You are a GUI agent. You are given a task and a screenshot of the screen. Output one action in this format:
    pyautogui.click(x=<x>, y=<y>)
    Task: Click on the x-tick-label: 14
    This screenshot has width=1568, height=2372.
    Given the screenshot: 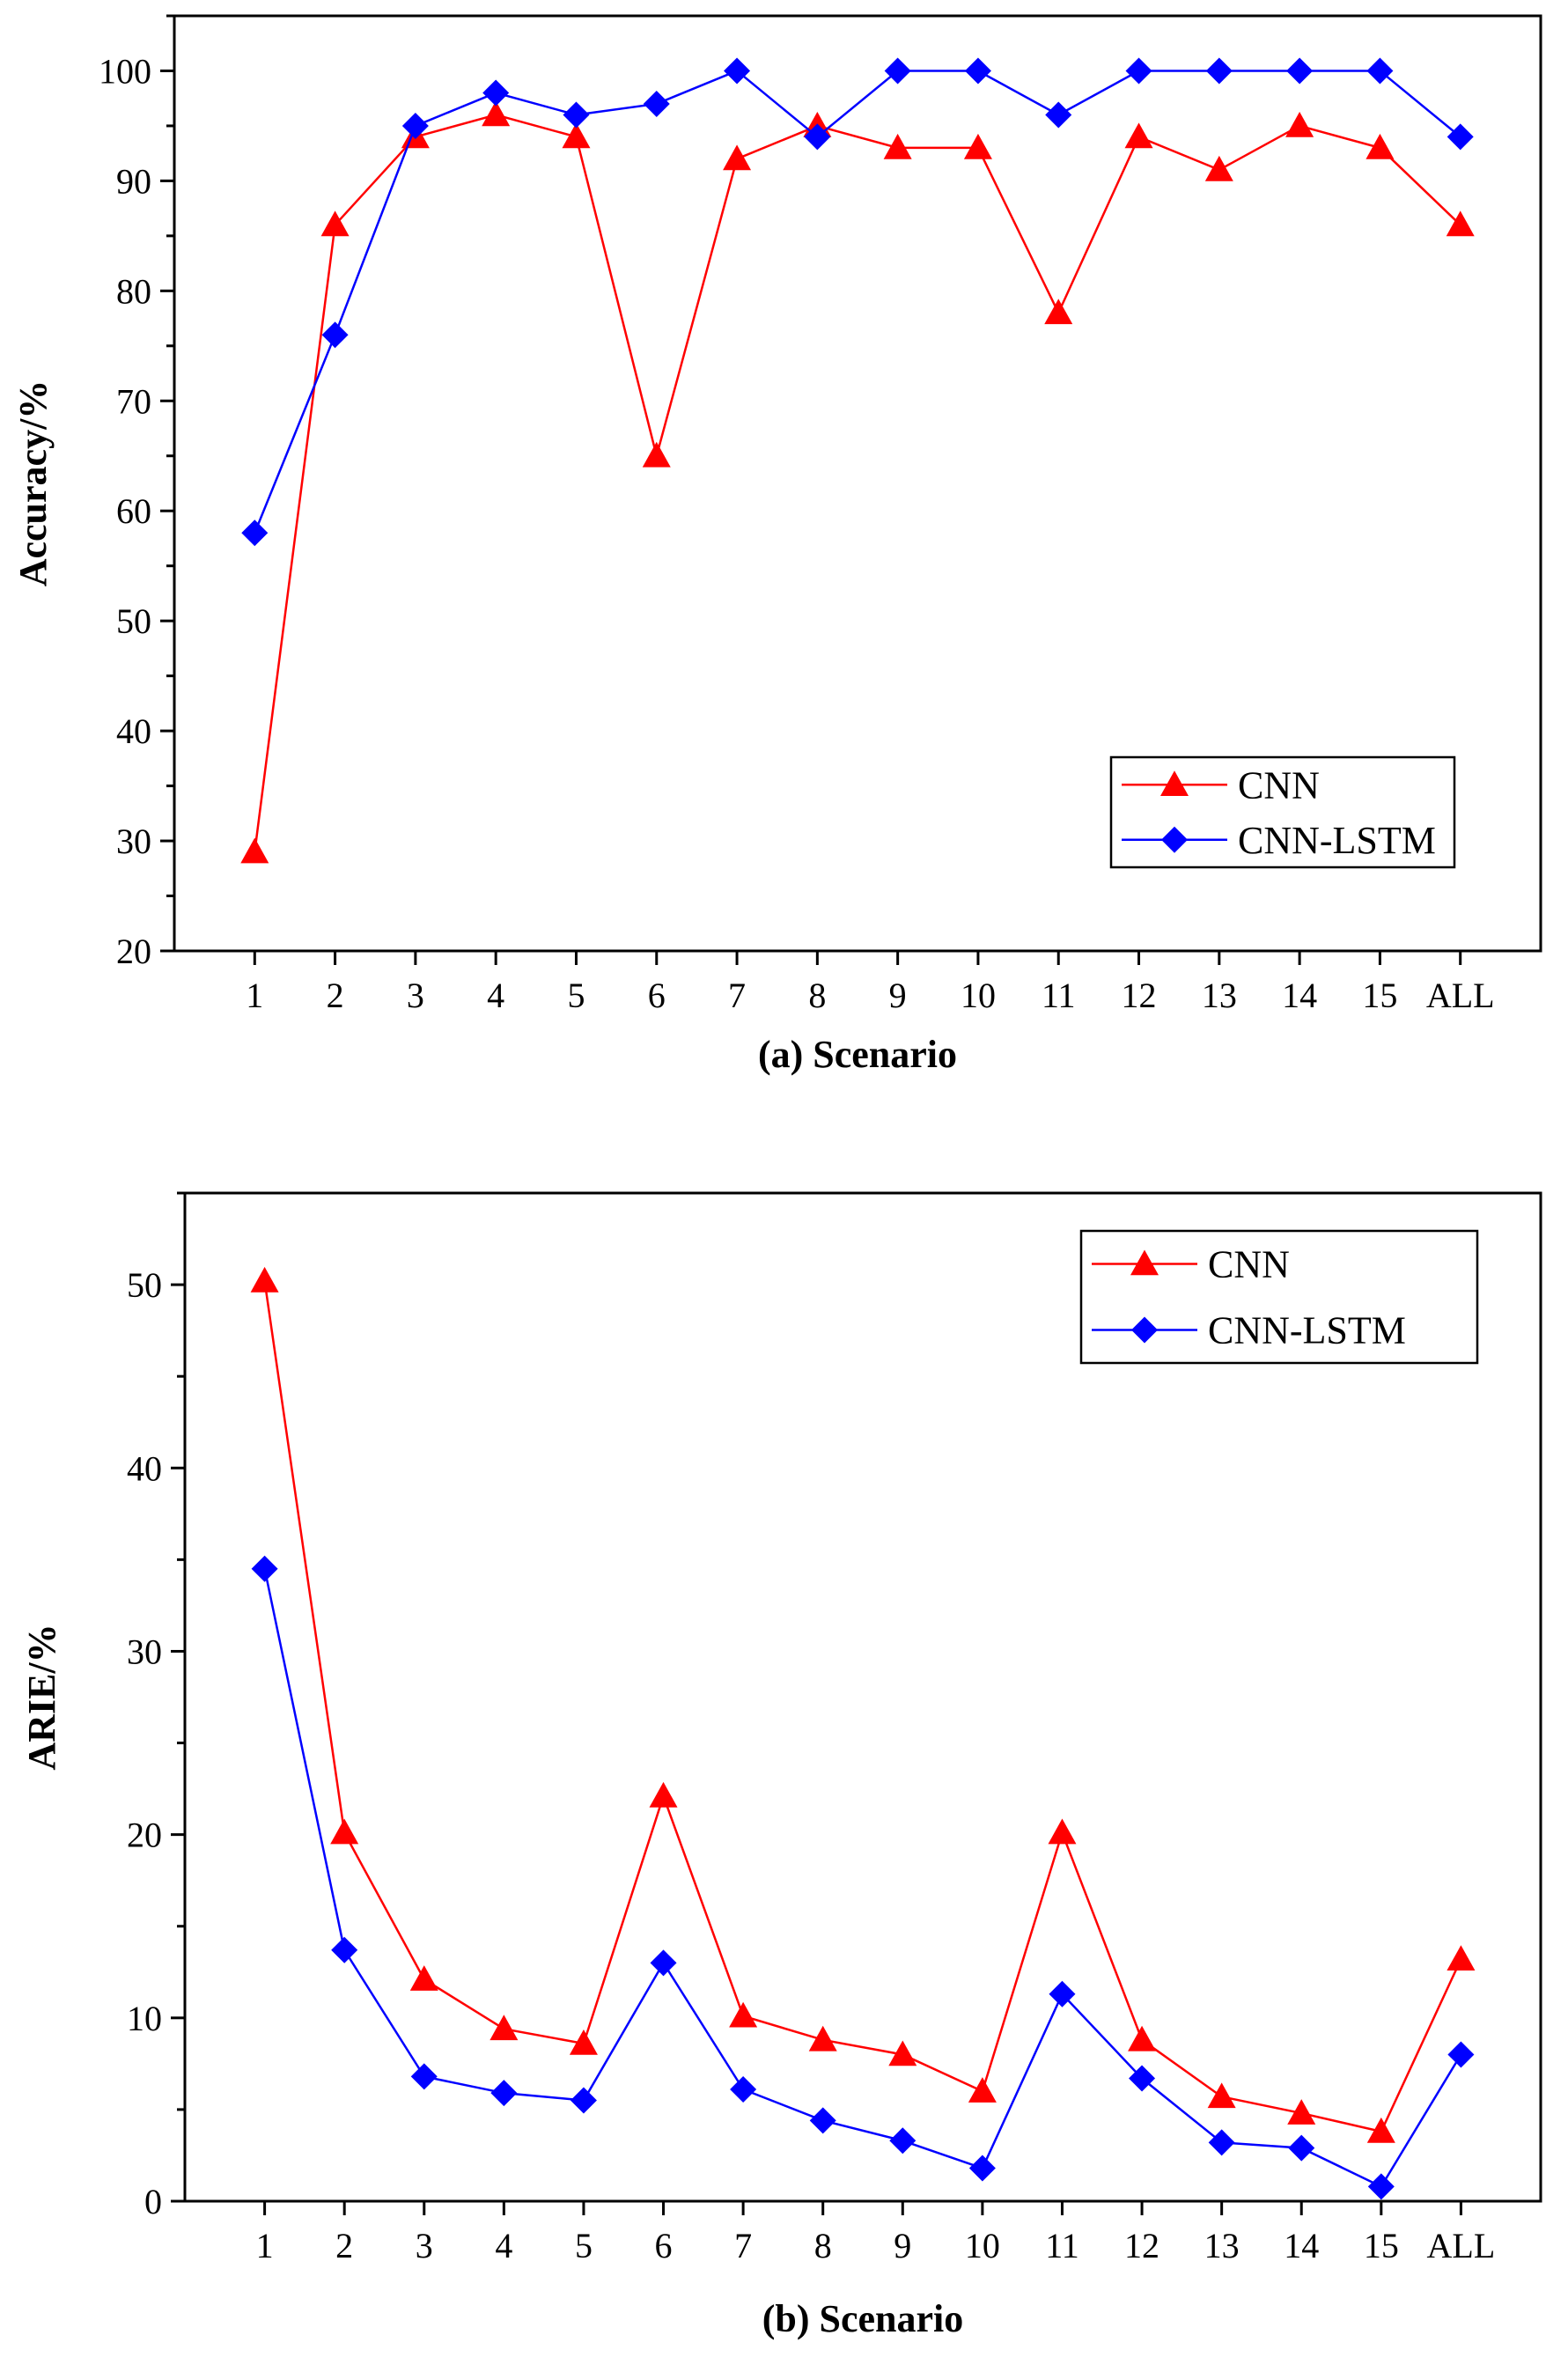 What is the action you would take?
    pyautogui.click(x=1299, y=995)
    